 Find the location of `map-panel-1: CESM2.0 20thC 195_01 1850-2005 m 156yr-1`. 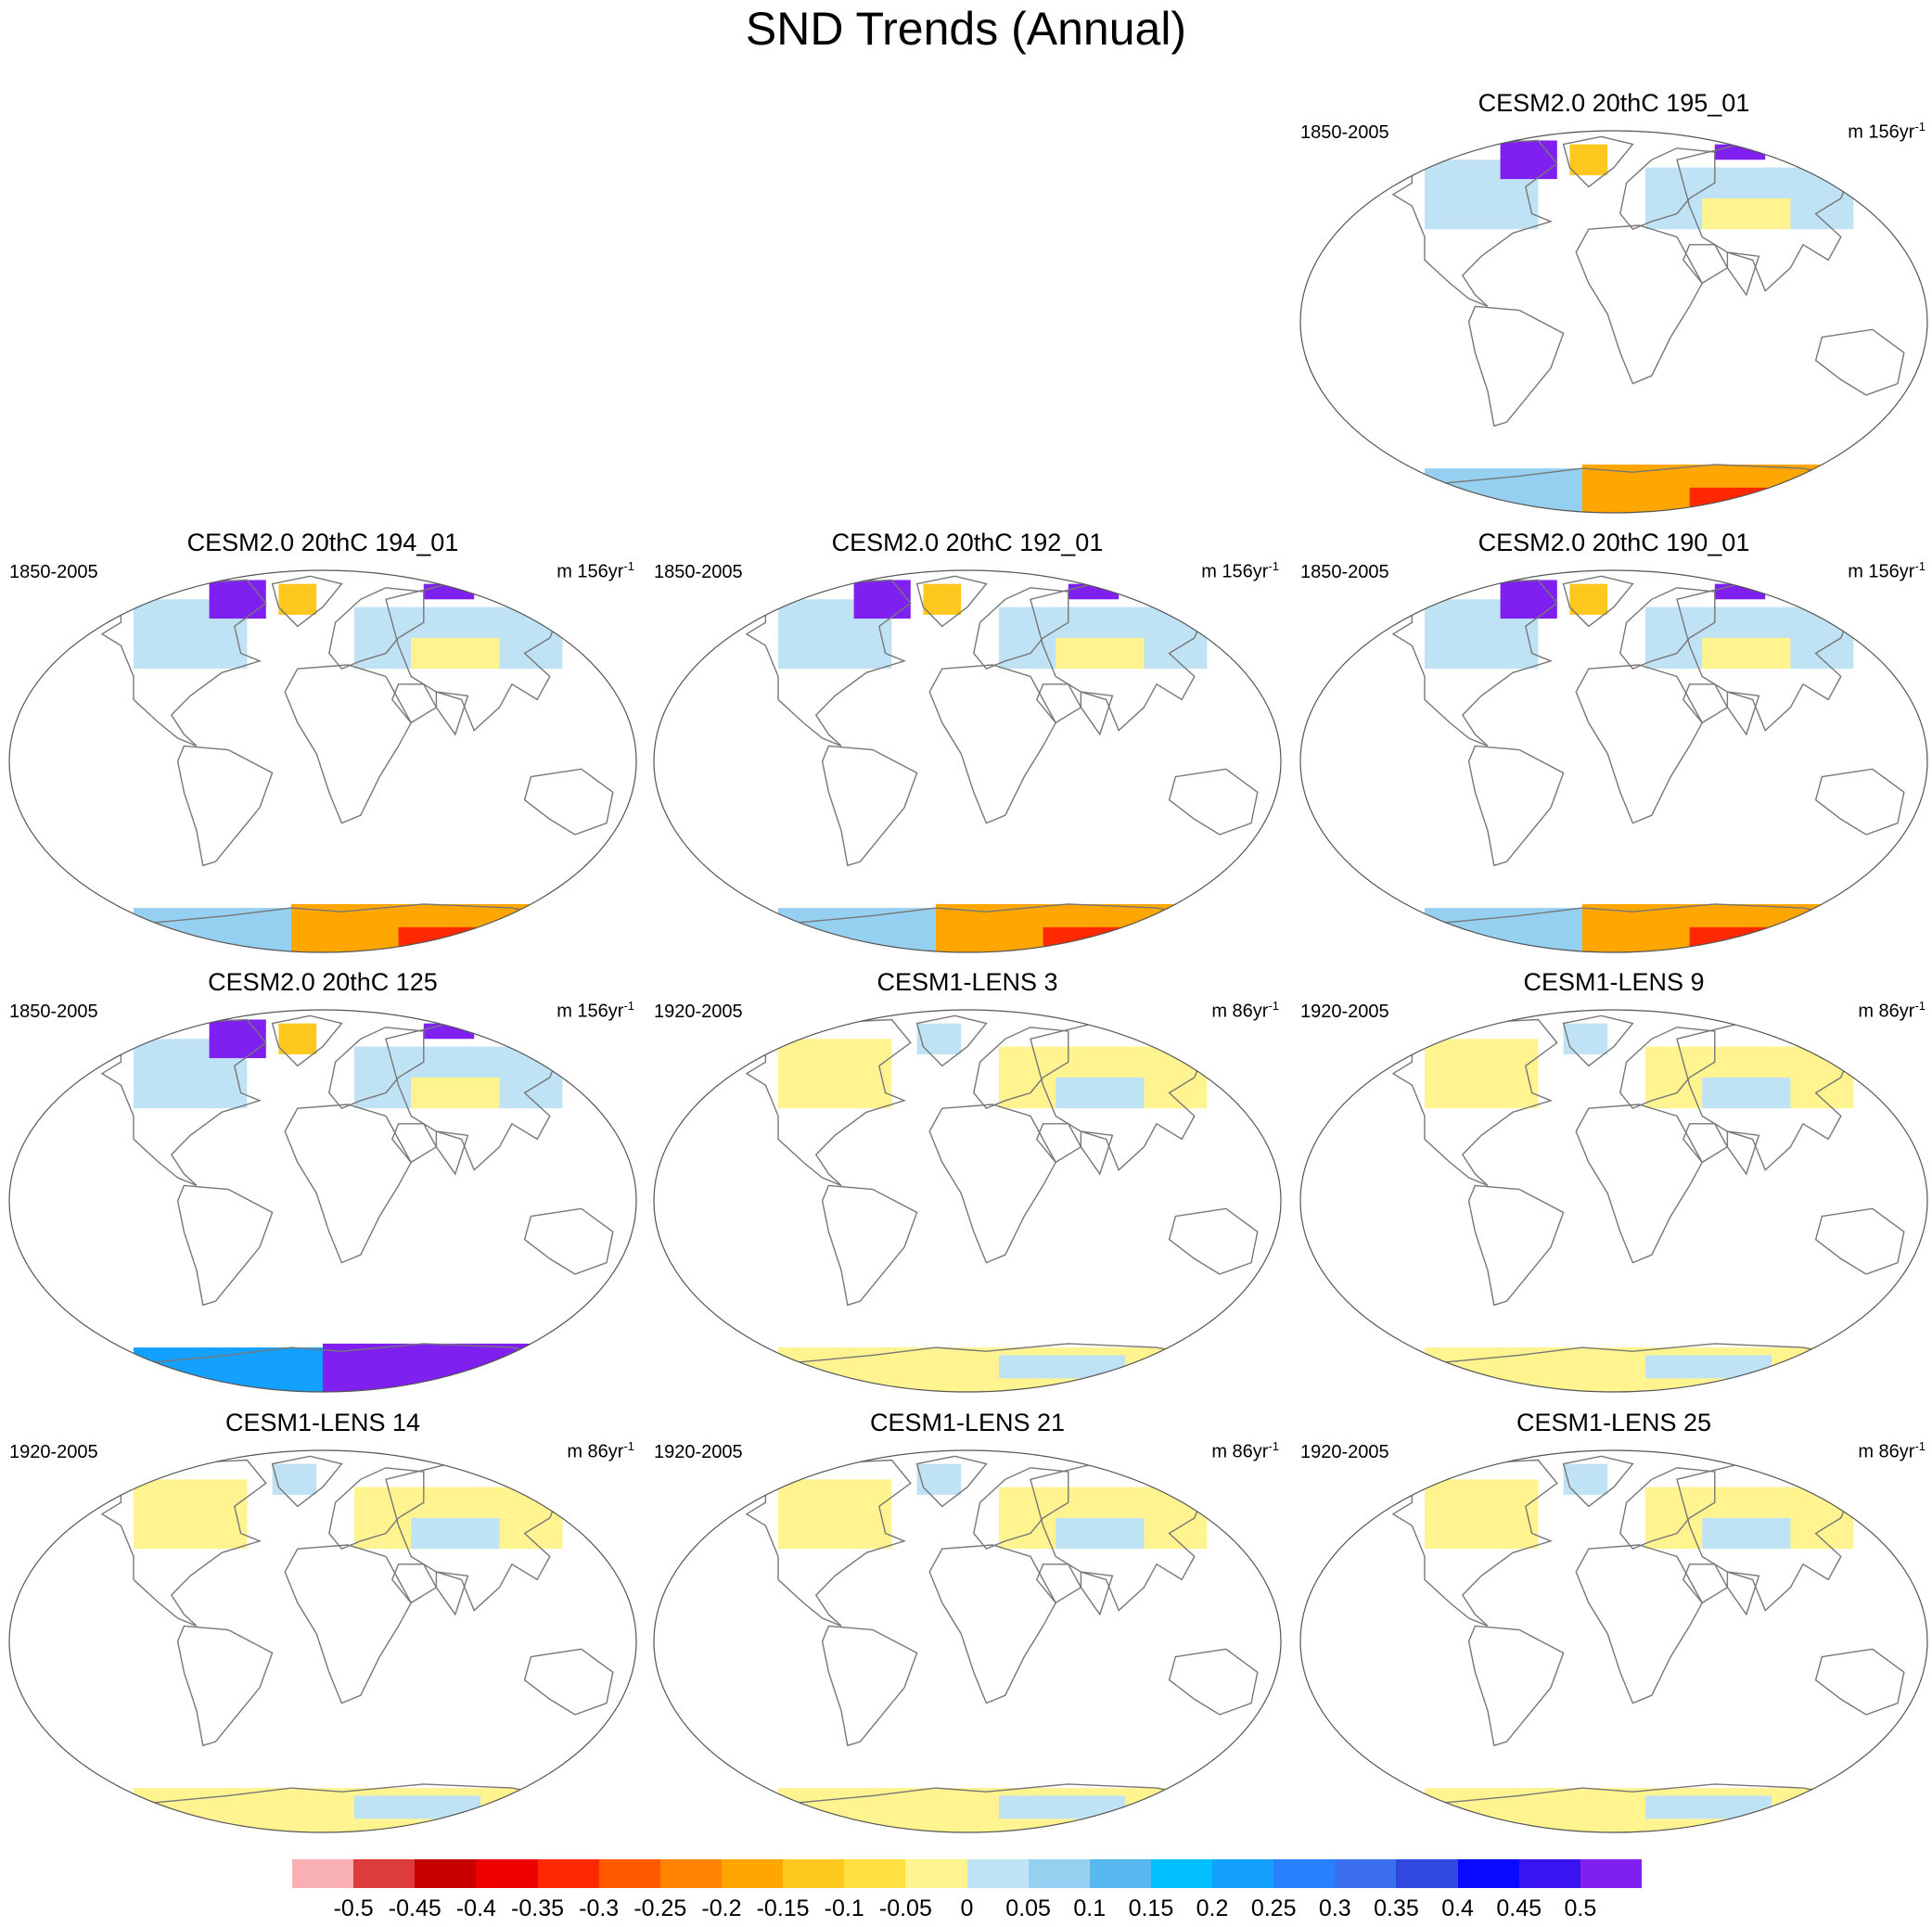

map-panel-1: CESM2.0 20thC 195_01 1850-2005 m 156yr-1 is located at coordinates (1614, 301).